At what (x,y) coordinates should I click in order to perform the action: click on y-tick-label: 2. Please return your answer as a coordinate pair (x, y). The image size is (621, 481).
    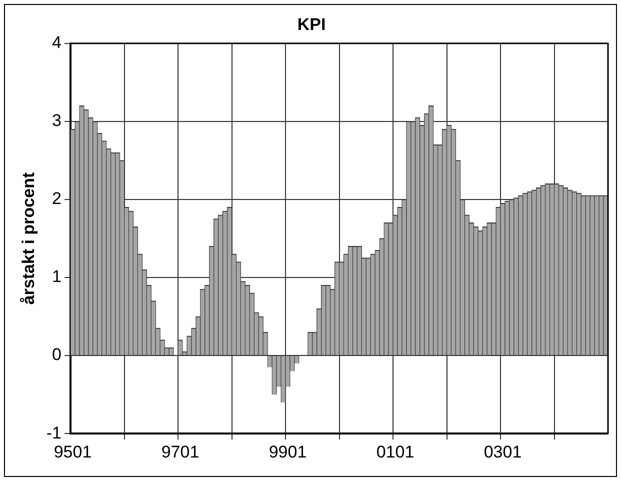
    Looking at the image, I should click on (57, 198).